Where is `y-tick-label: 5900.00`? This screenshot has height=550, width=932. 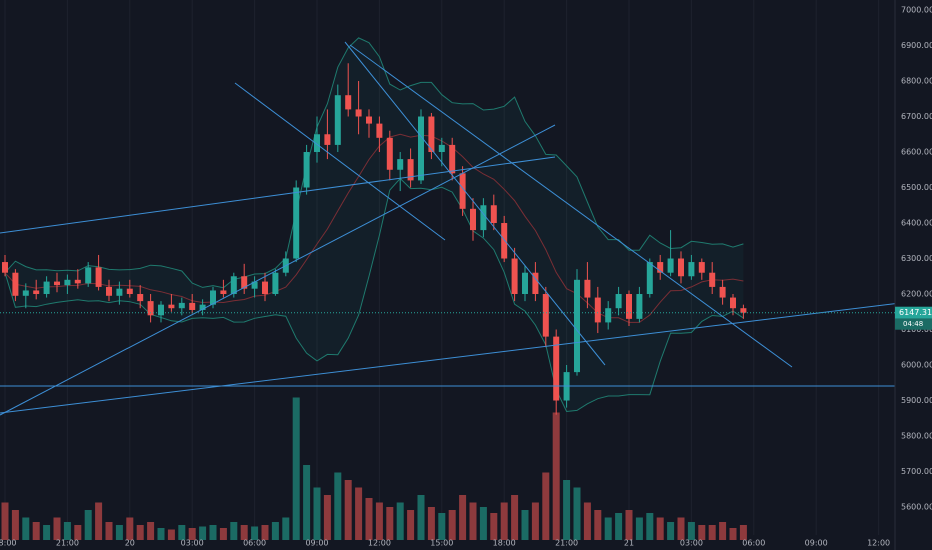
y-tick-label: 5900.00 is located at coordinates (916, 400).